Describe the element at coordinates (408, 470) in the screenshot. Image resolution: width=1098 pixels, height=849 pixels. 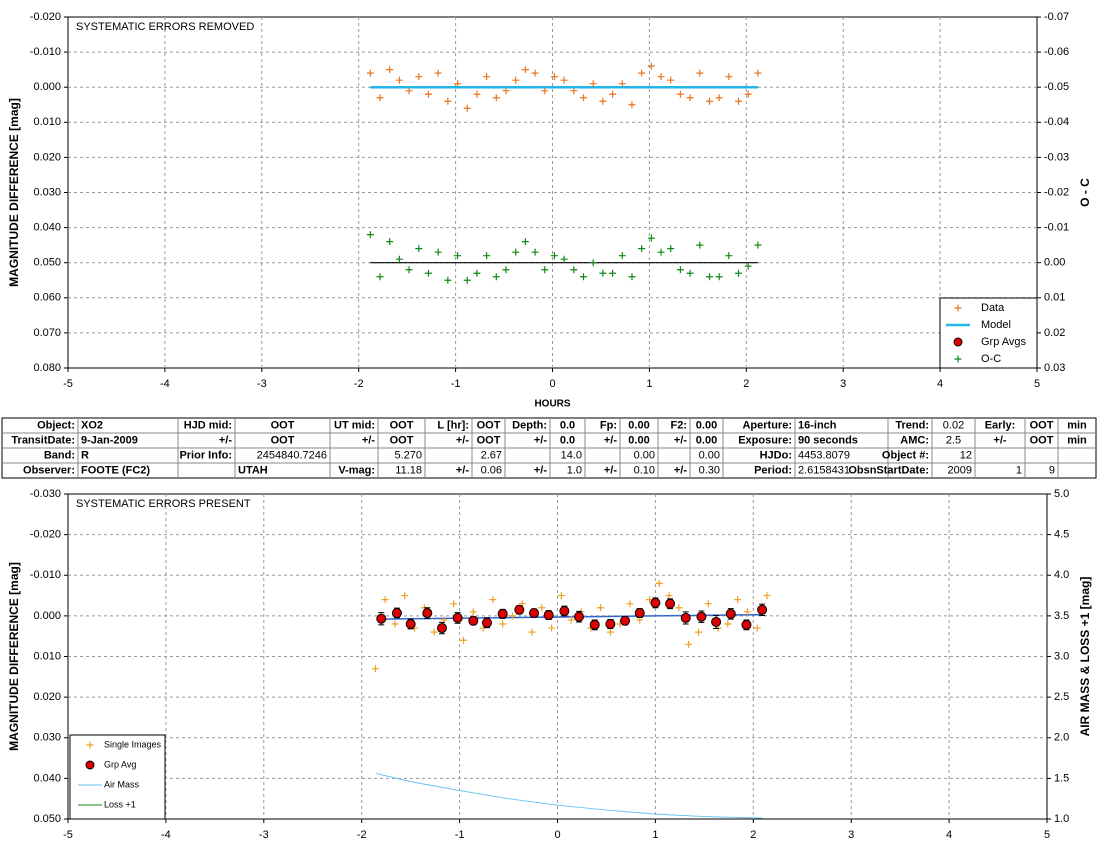
I see `table-value: 11.18` at that location.